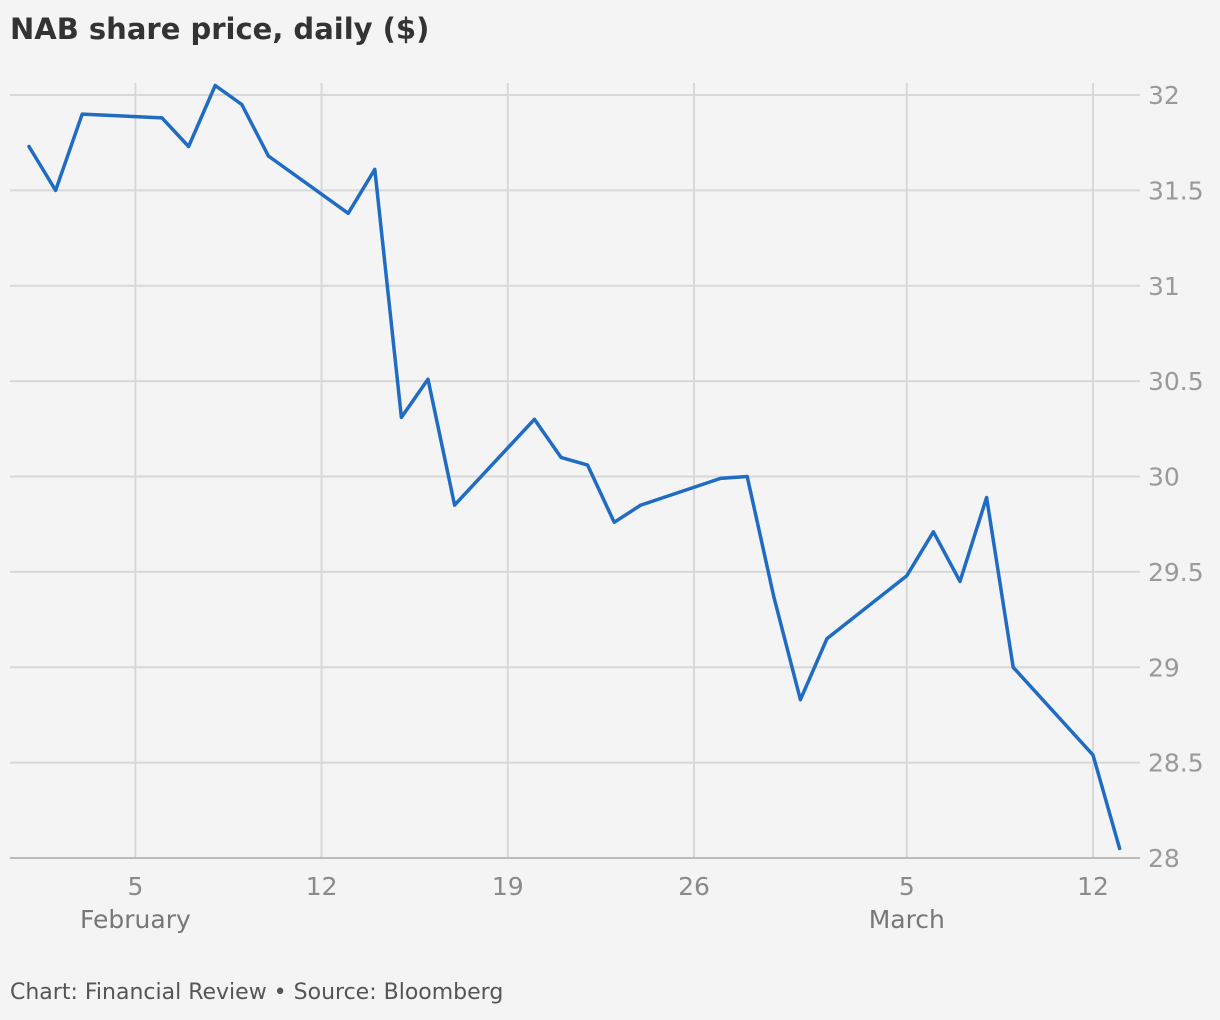  I want to click on month-labels: February March, so click(512, 919).